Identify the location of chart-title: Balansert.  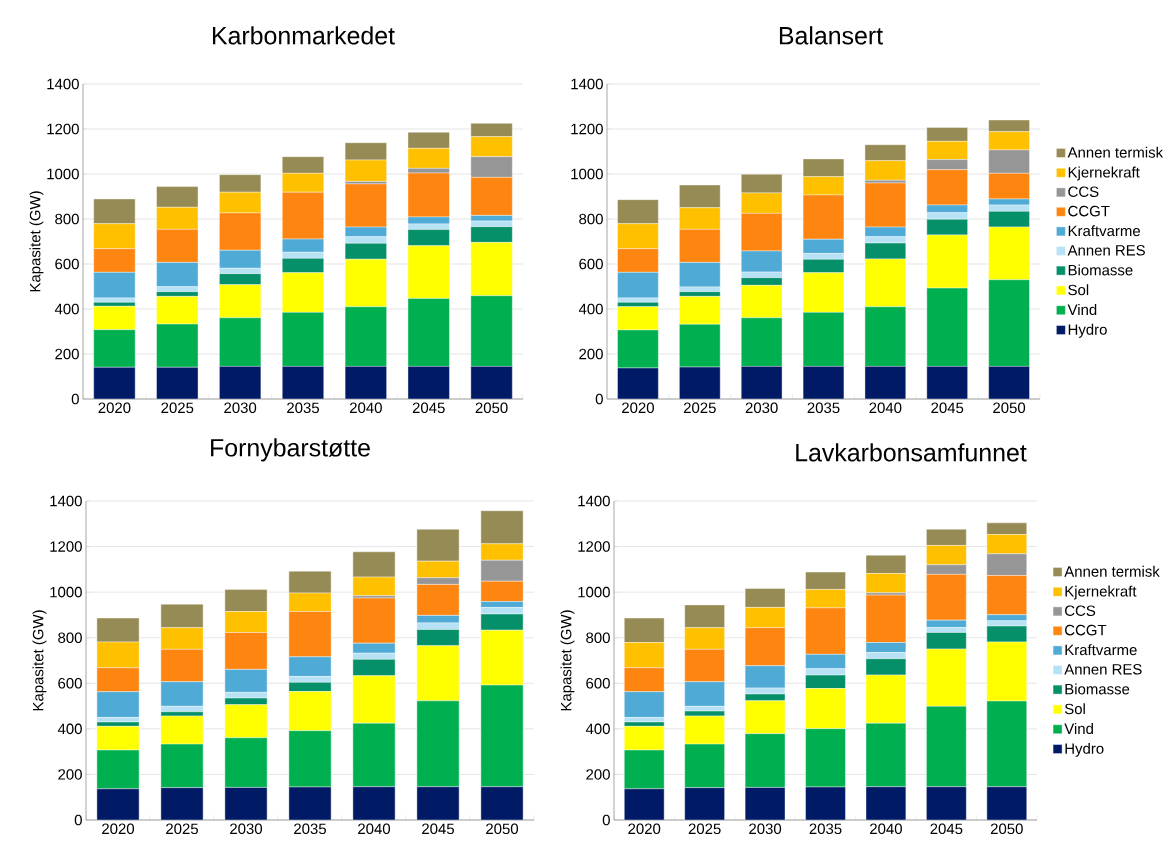
(831, 35).